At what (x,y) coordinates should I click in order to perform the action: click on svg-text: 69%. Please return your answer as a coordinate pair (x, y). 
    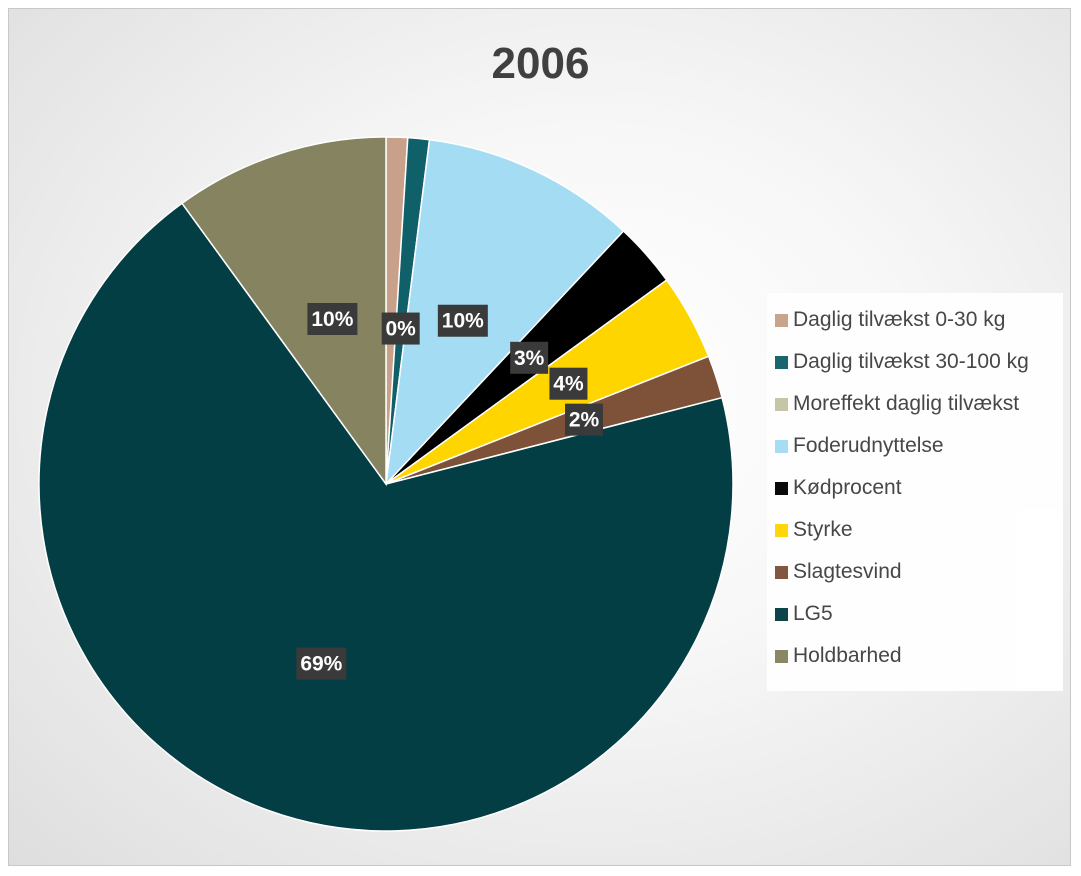
    Looking at the image, I should click on (321, 664).